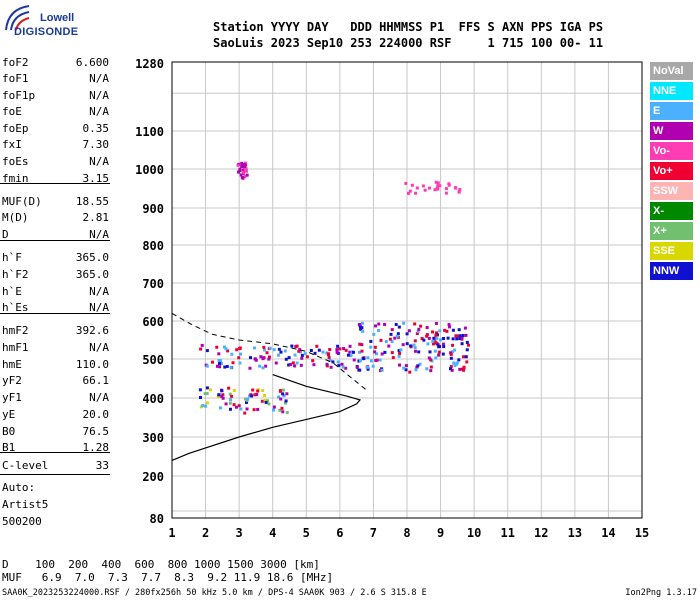  What do you see at coordinates (55, 365) in the screenshot?
I see `param-row: hmE 110.0` at bounding box center [55, 365].